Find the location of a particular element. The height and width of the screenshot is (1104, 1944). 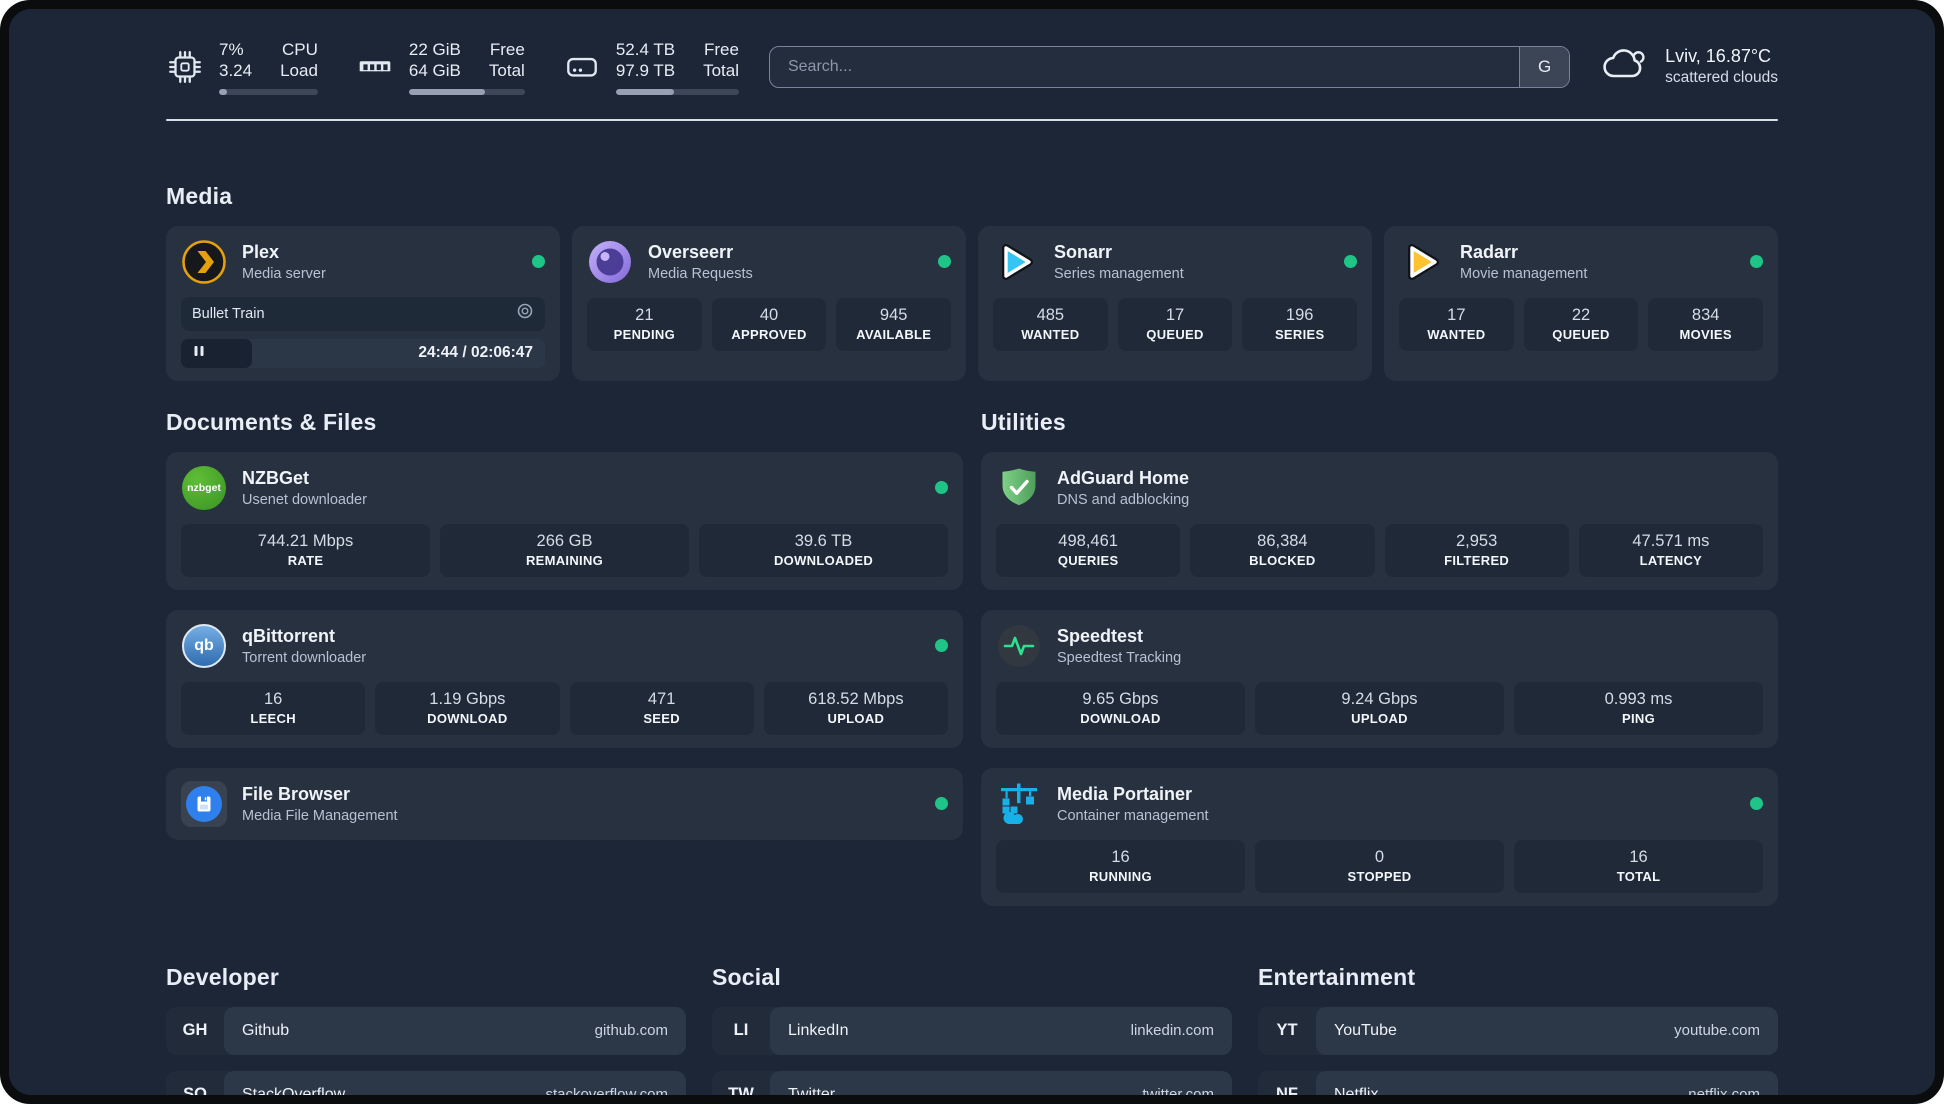

app-card-filebrowser: File Browser Media File Management is located at coordinates (564, 803).